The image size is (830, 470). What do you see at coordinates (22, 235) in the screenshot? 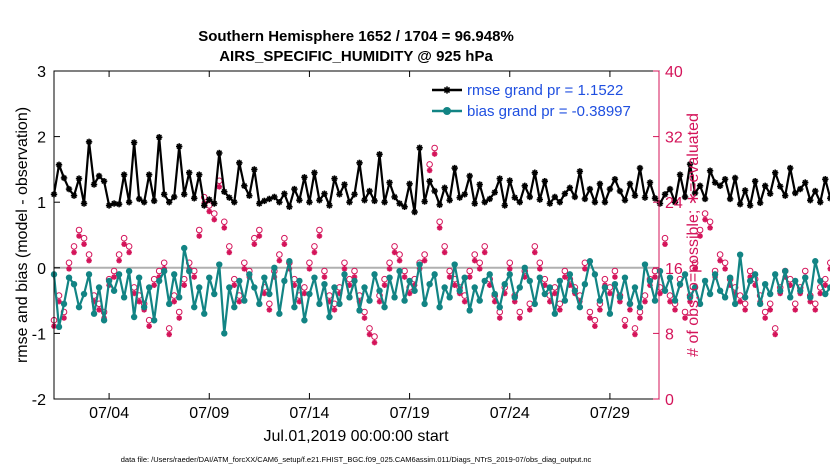
I see `y-axis-left-label: rmse and bias (model - observation)` at bounding box center [22, 235].